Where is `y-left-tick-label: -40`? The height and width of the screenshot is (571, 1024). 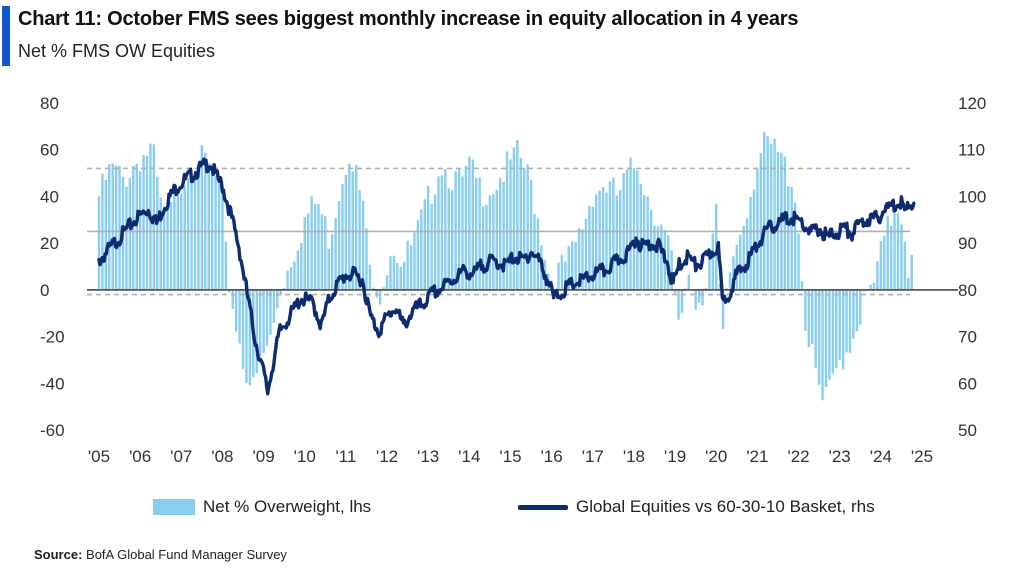 y-left-tick-label: -40 is located at coordinates (52, 383).